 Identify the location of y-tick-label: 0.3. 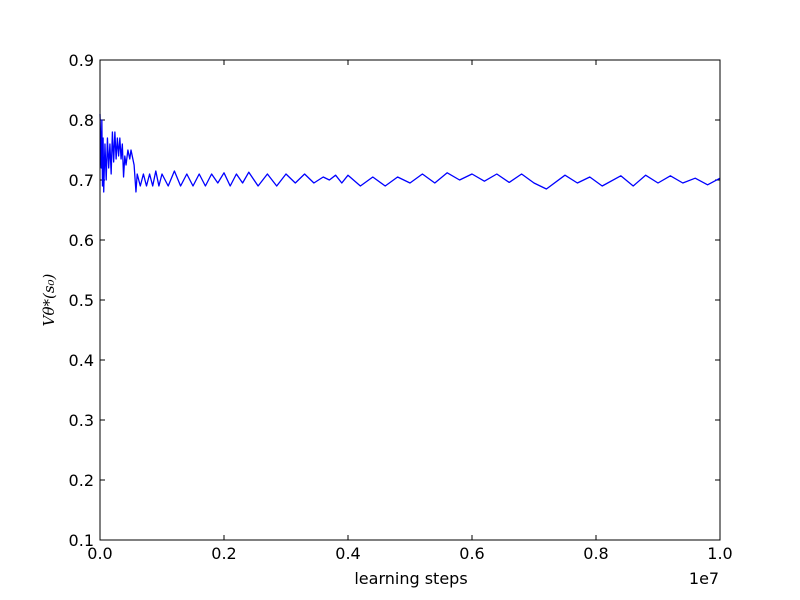
(81, 420).